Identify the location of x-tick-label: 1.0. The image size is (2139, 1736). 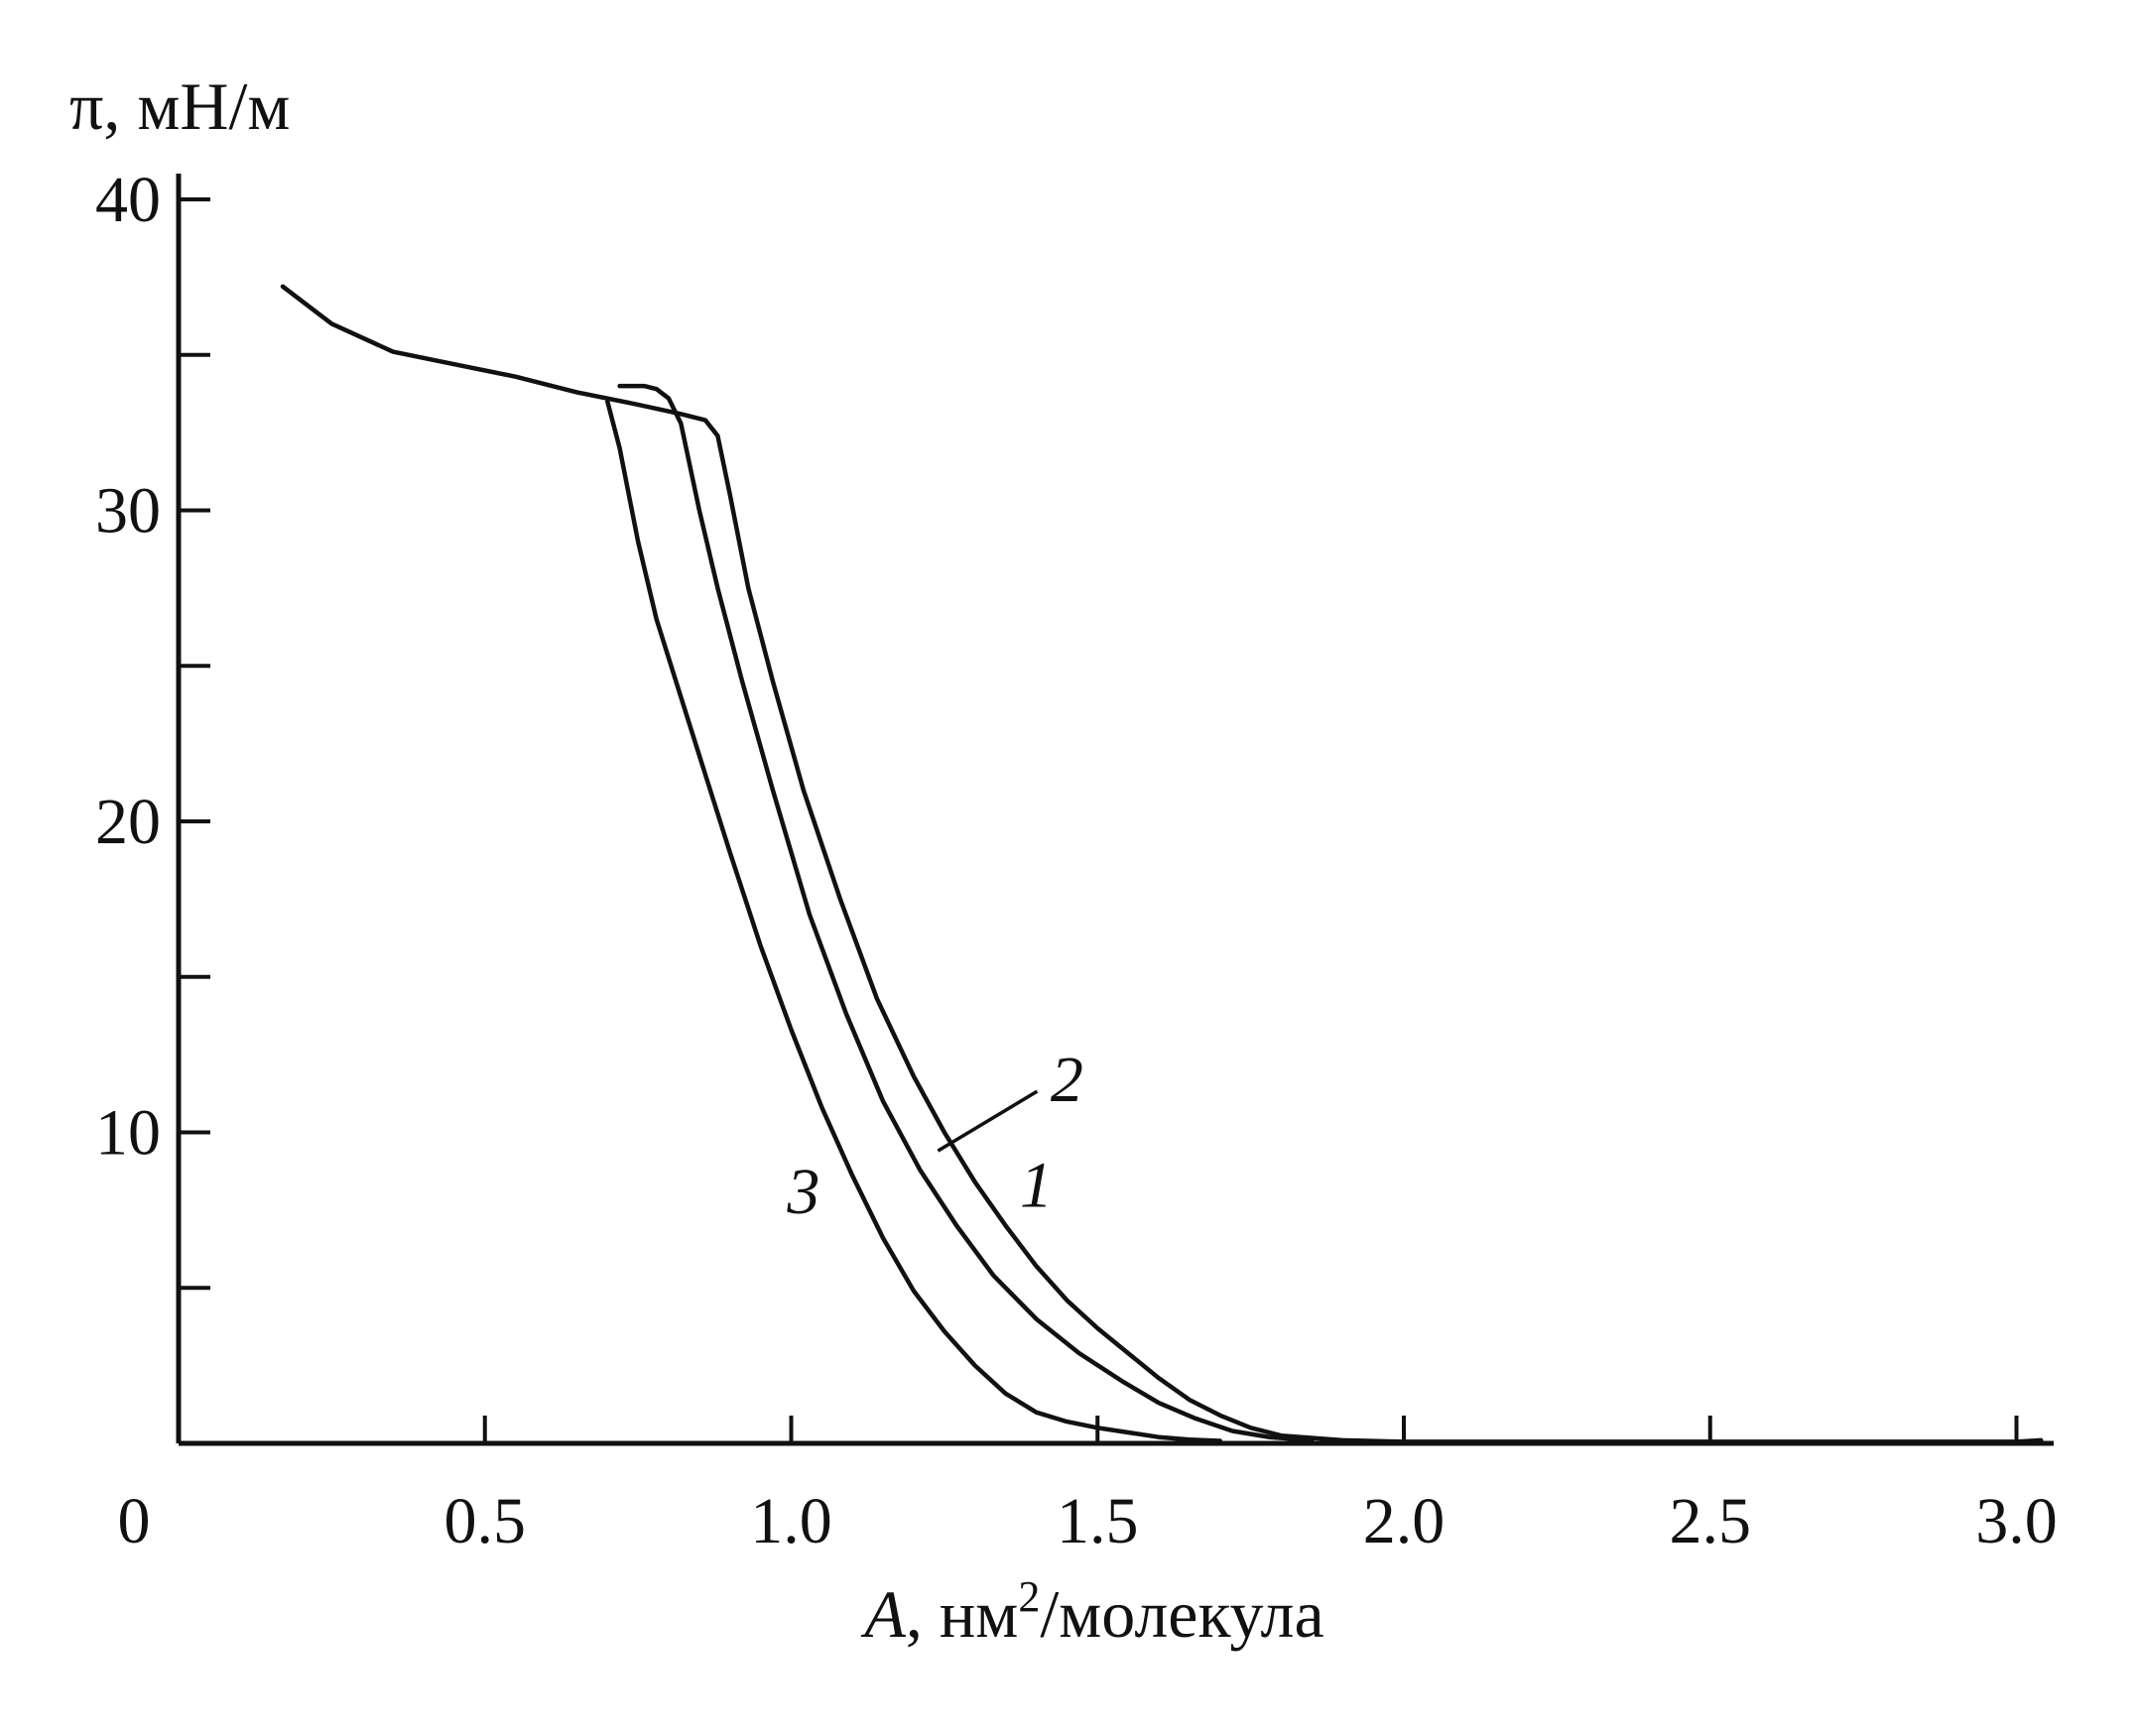
(791, 1521).